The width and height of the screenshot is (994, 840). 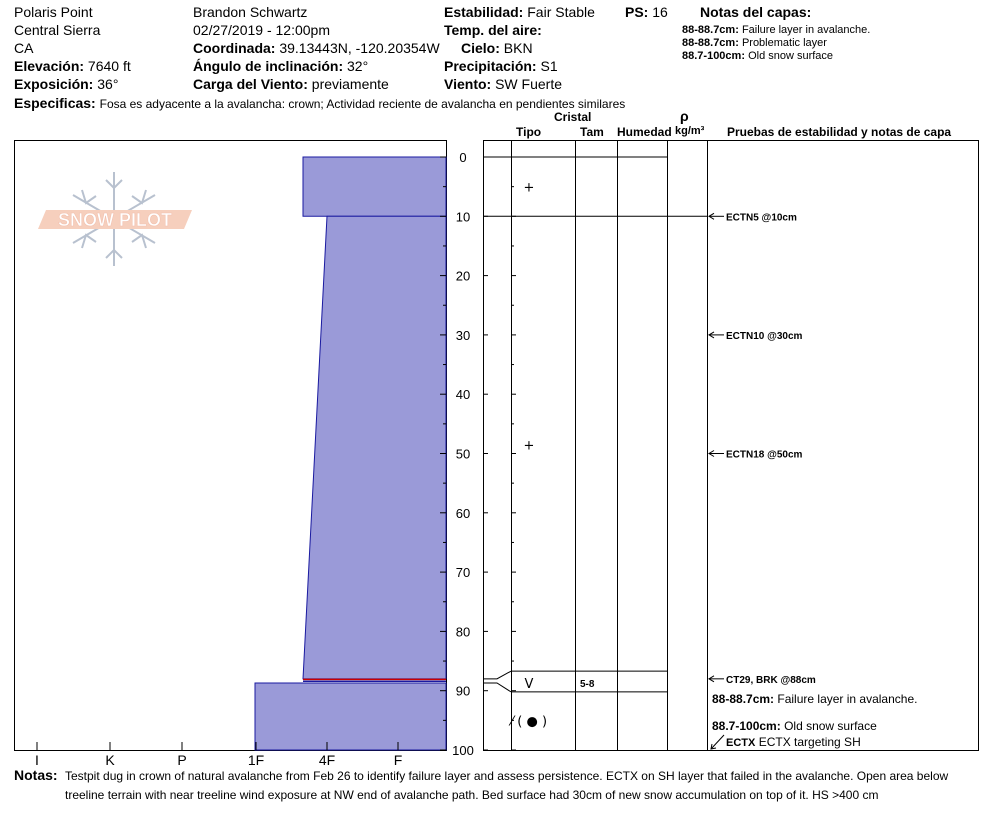 I want to click on layer-note-2: 88-88.7cm: Problematic layer, so click(x=754, y=43).